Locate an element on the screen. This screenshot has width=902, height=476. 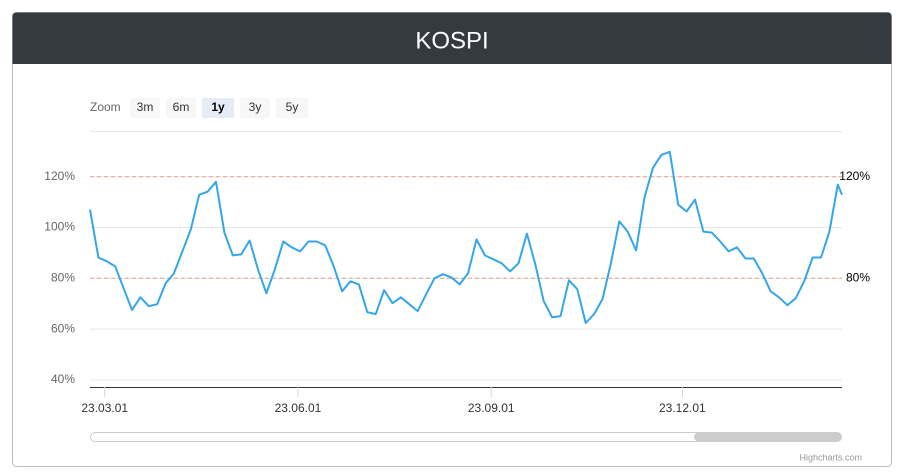
plot-line-label: 120% is located at coordinates (854, 176).